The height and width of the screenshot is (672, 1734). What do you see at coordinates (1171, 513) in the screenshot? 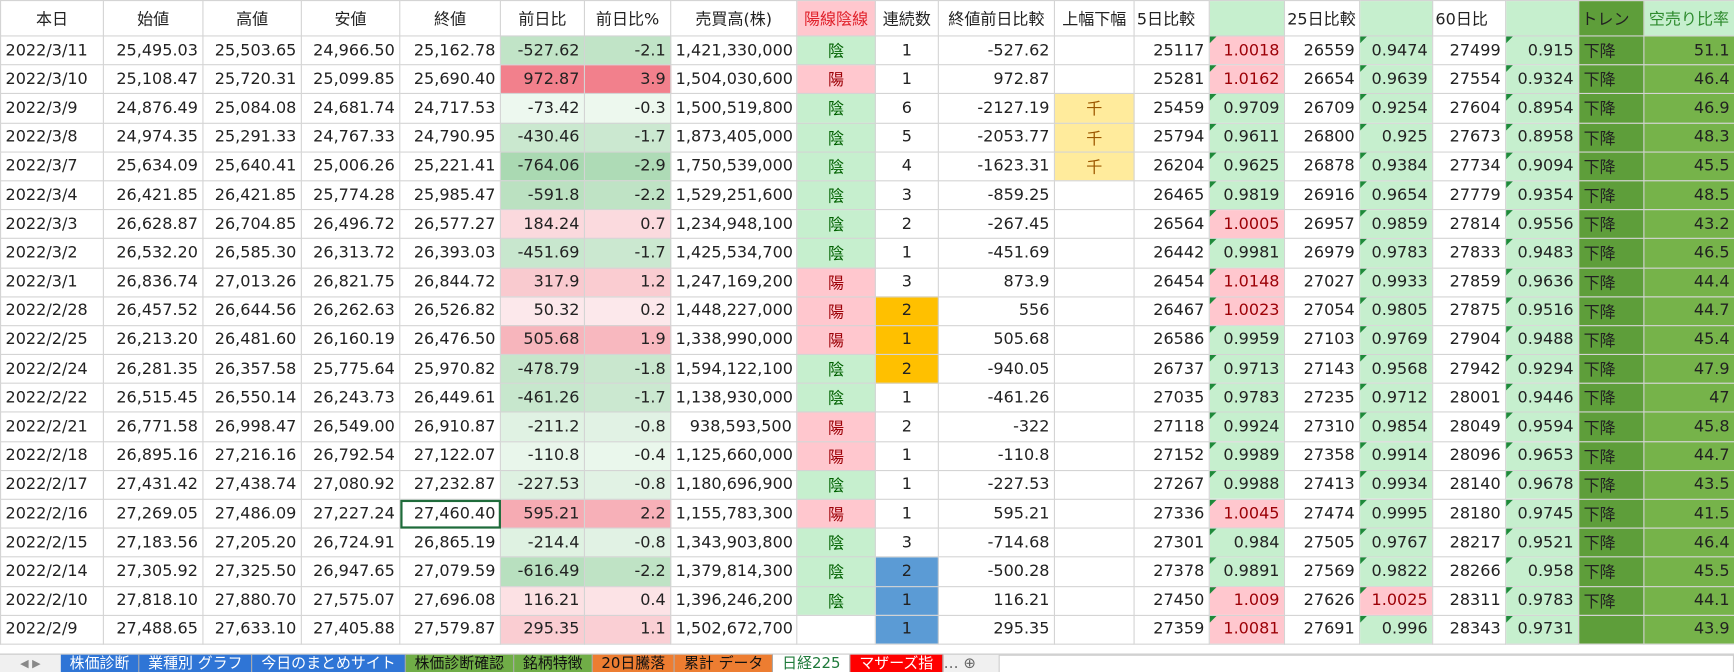
I see `cell: 27336` at bounding box center [1171, 513].